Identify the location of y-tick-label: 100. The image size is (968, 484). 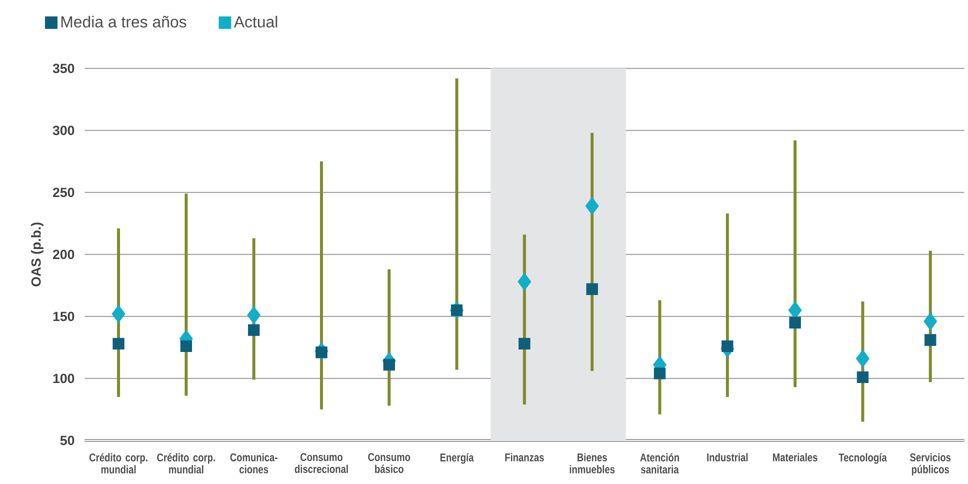
(63, 378).